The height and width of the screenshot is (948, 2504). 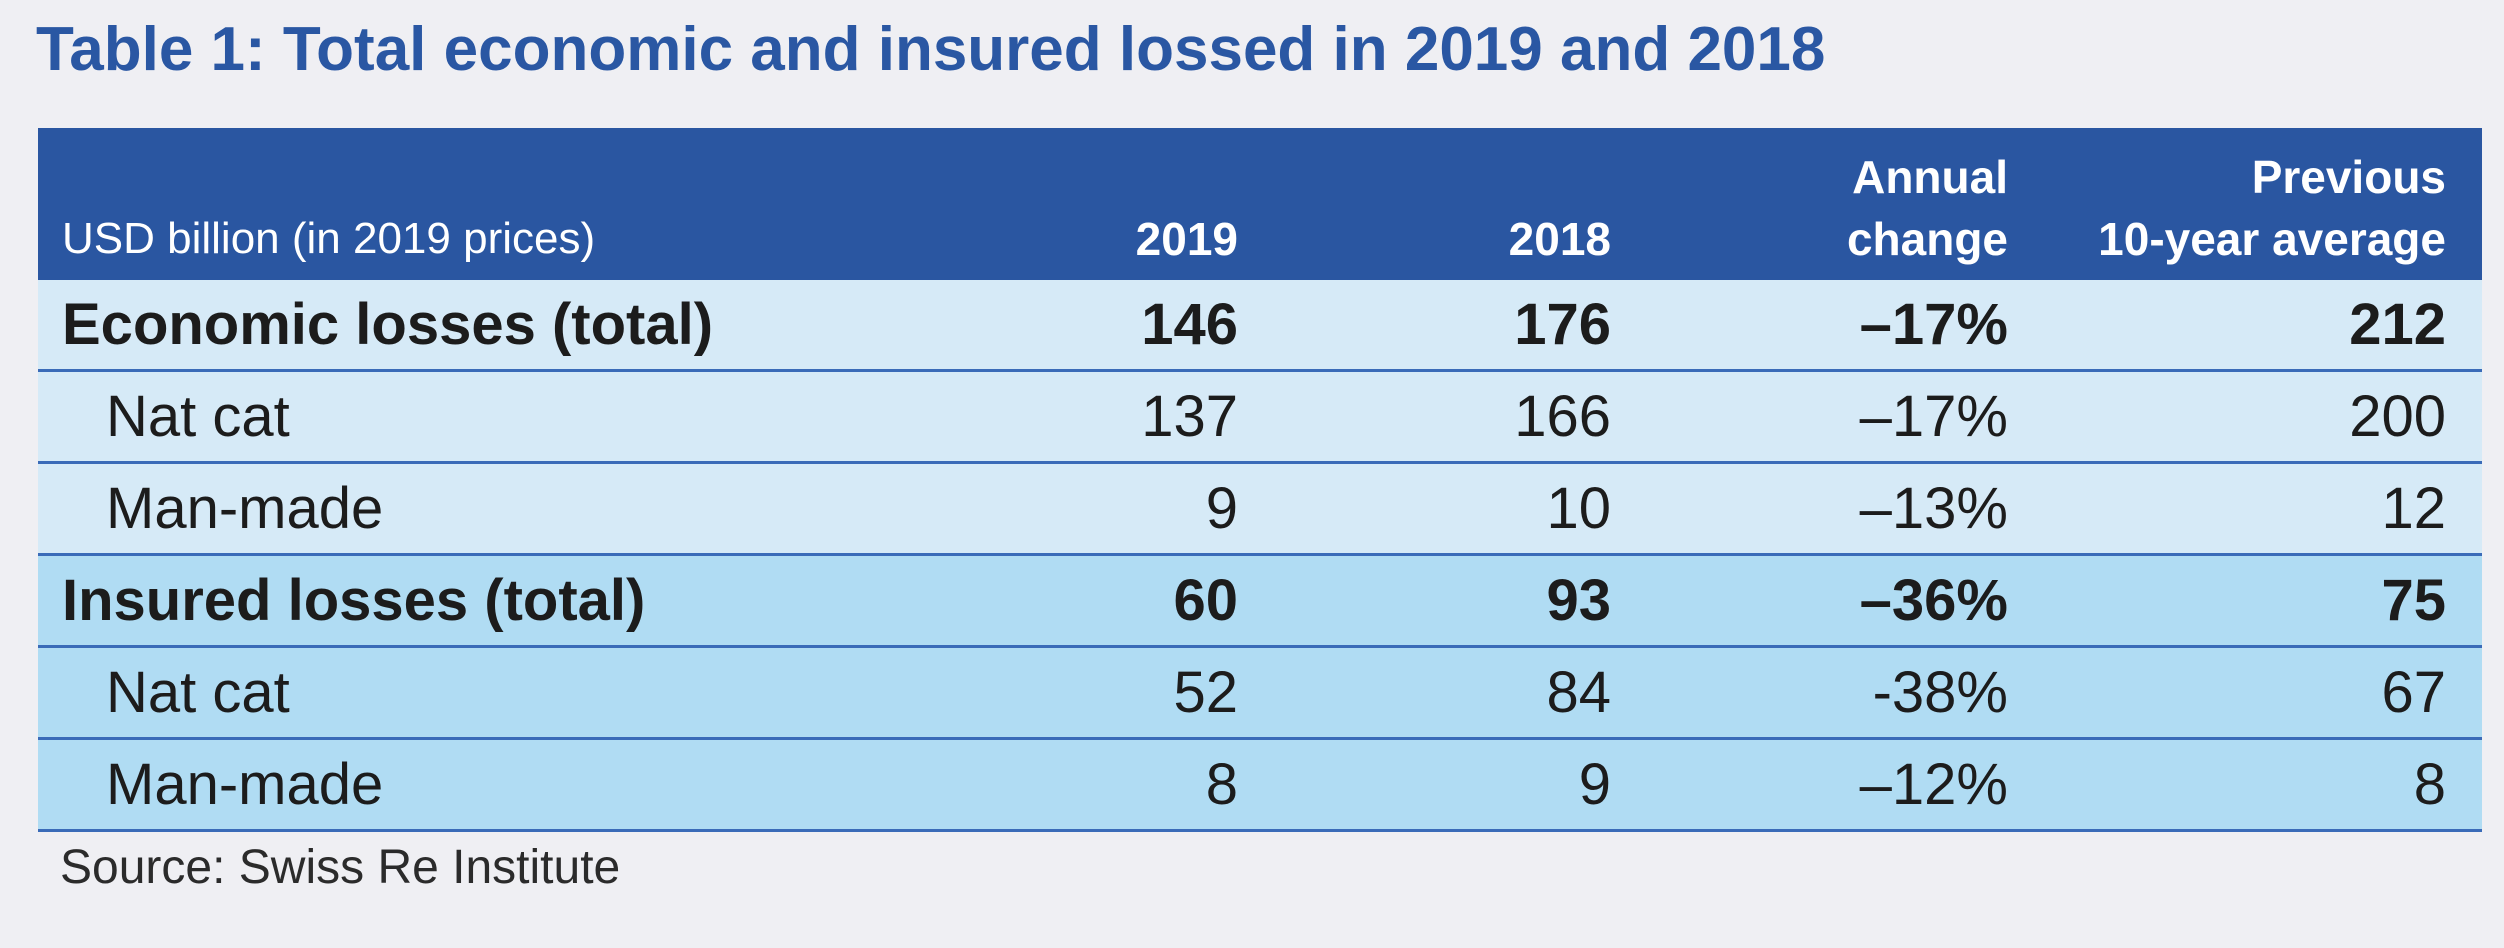 I want to click on cell-2019: 137, so click(x=1113, y=417).